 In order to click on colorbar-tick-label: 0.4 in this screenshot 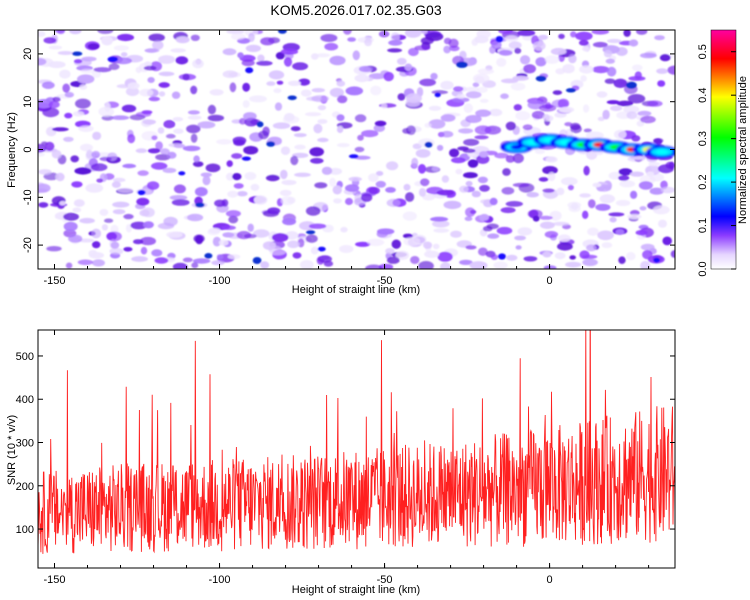, I will do `click(703, 95)`.